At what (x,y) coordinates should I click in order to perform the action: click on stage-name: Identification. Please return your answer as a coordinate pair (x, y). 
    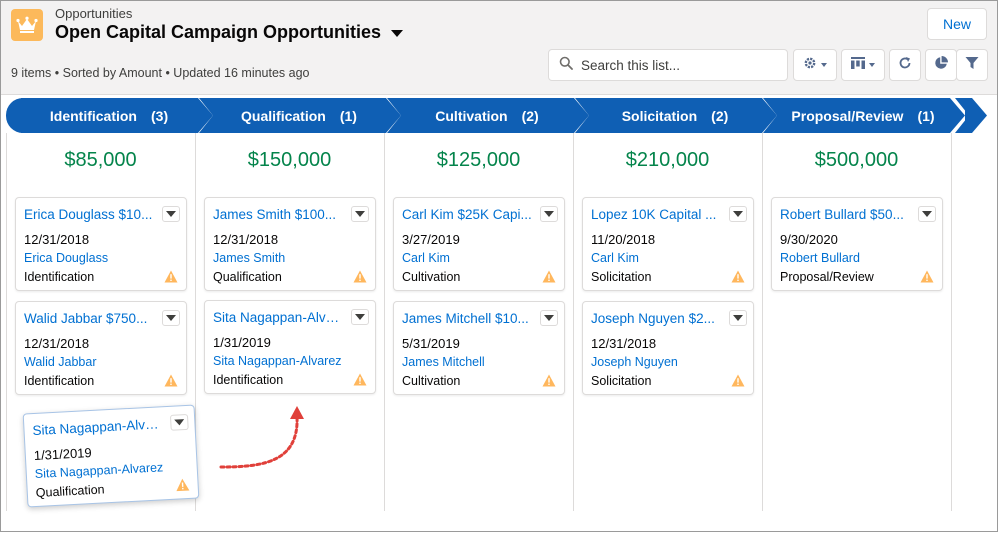
    Looking at the image, I should click on (93, 115).